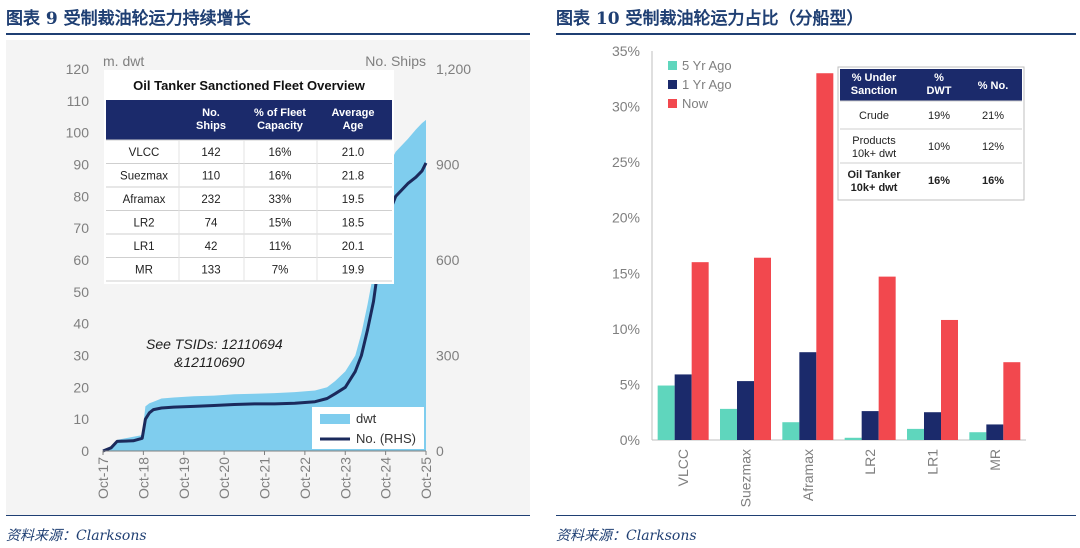  What do you see at coordinates (395, 61) in the screenshot?
I see `right-axis-label: No. Ships` at bounding box center [395, 61].